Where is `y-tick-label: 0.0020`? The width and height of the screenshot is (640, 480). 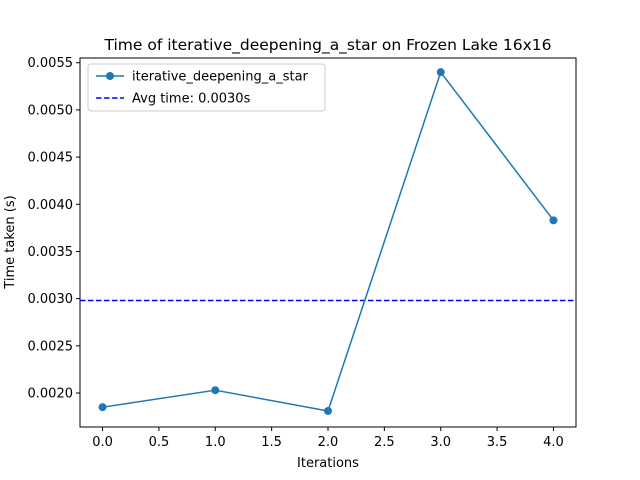 y-tick-label: 0.0020 is located at coordinates (51, 394).